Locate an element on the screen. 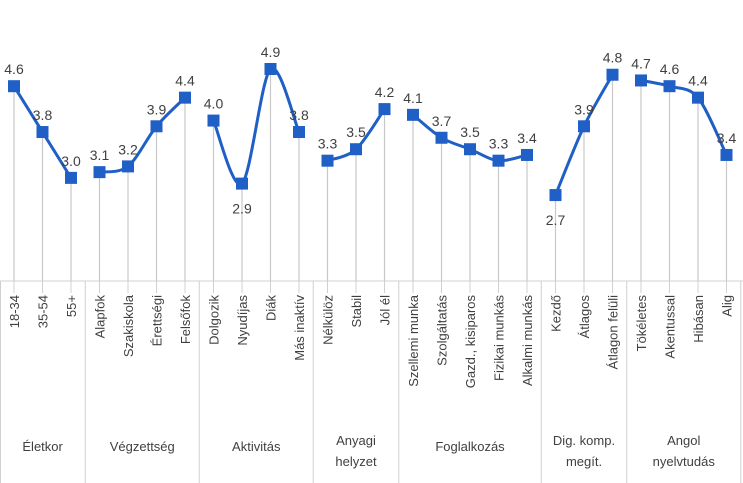 This screenshot has height=483, width=743. group-label: nyelvtudás is located at coordinates (684, 461).